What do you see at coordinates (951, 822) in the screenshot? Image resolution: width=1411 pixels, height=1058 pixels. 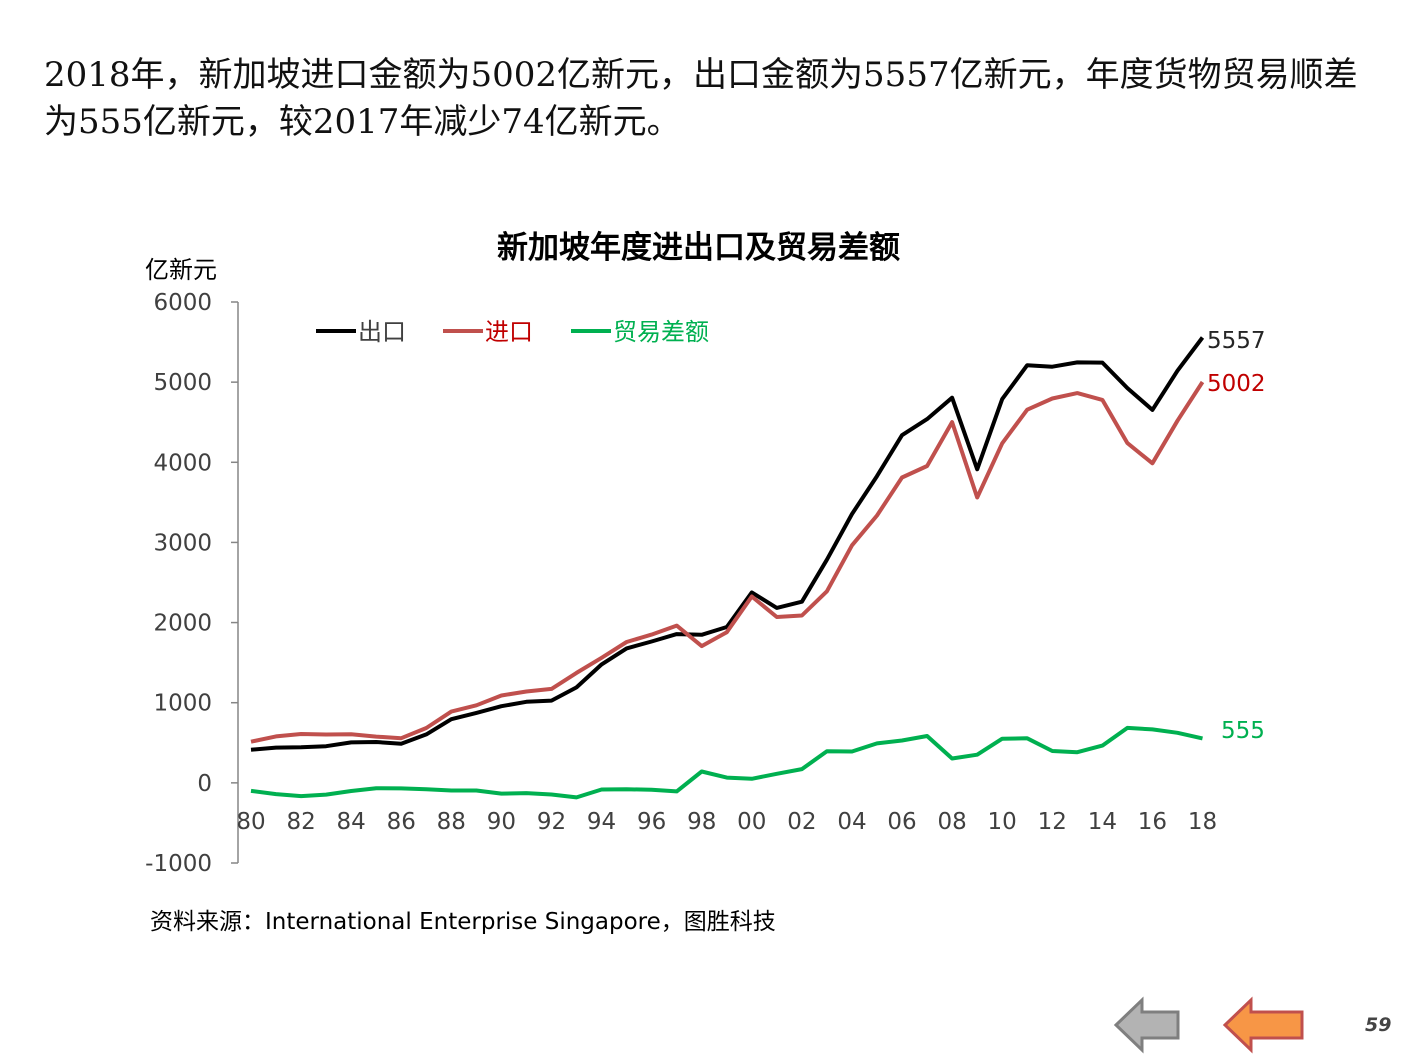 I see `x-tick-label: 08` at bounding box center [951, 822].